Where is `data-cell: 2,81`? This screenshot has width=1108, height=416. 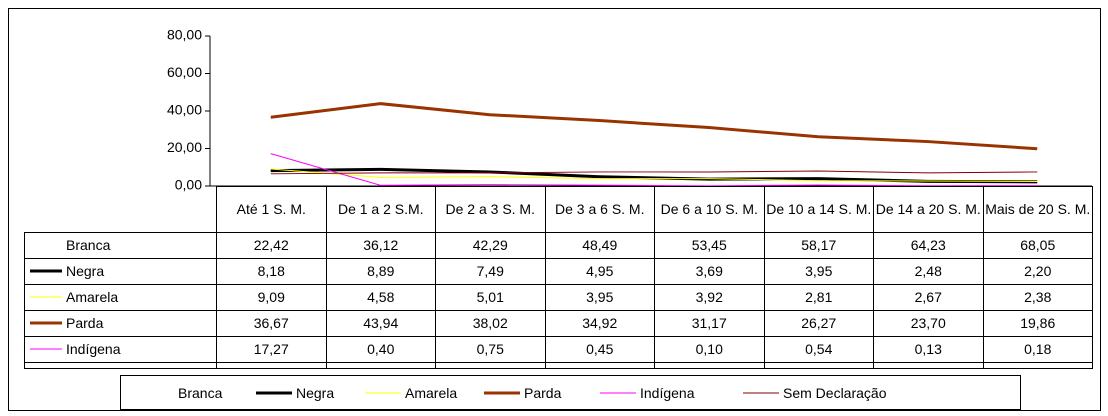
data-cell: 2,81 is located at coordinates (818, 297).